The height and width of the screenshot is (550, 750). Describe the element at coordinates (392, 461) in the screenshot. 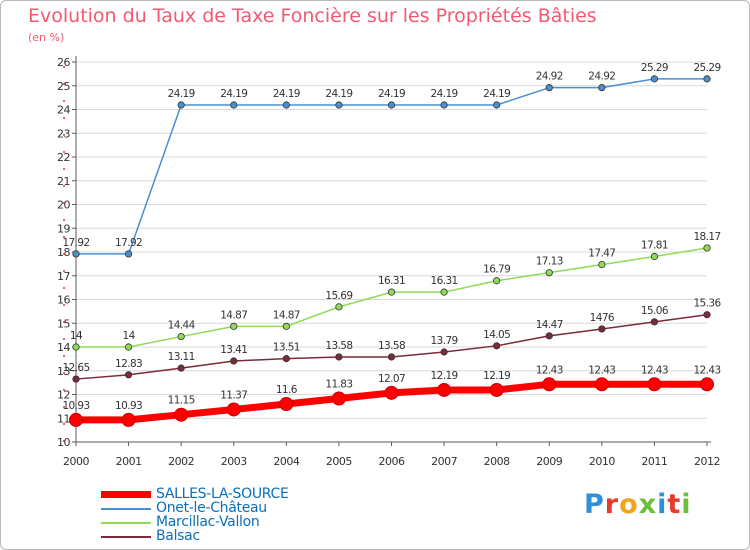

I see `x-tick-label: 2006` at that location.